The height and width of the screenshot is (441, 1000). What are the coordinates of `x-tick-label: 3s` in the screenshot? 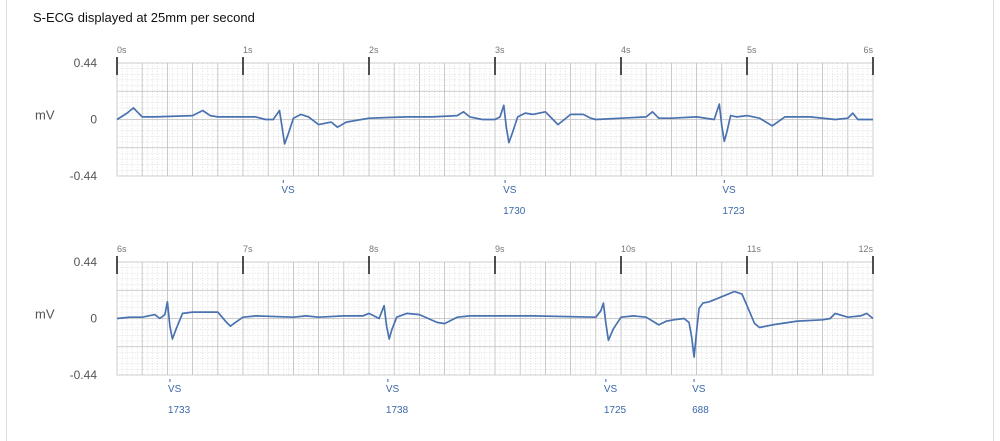 It's located at (500, 50).